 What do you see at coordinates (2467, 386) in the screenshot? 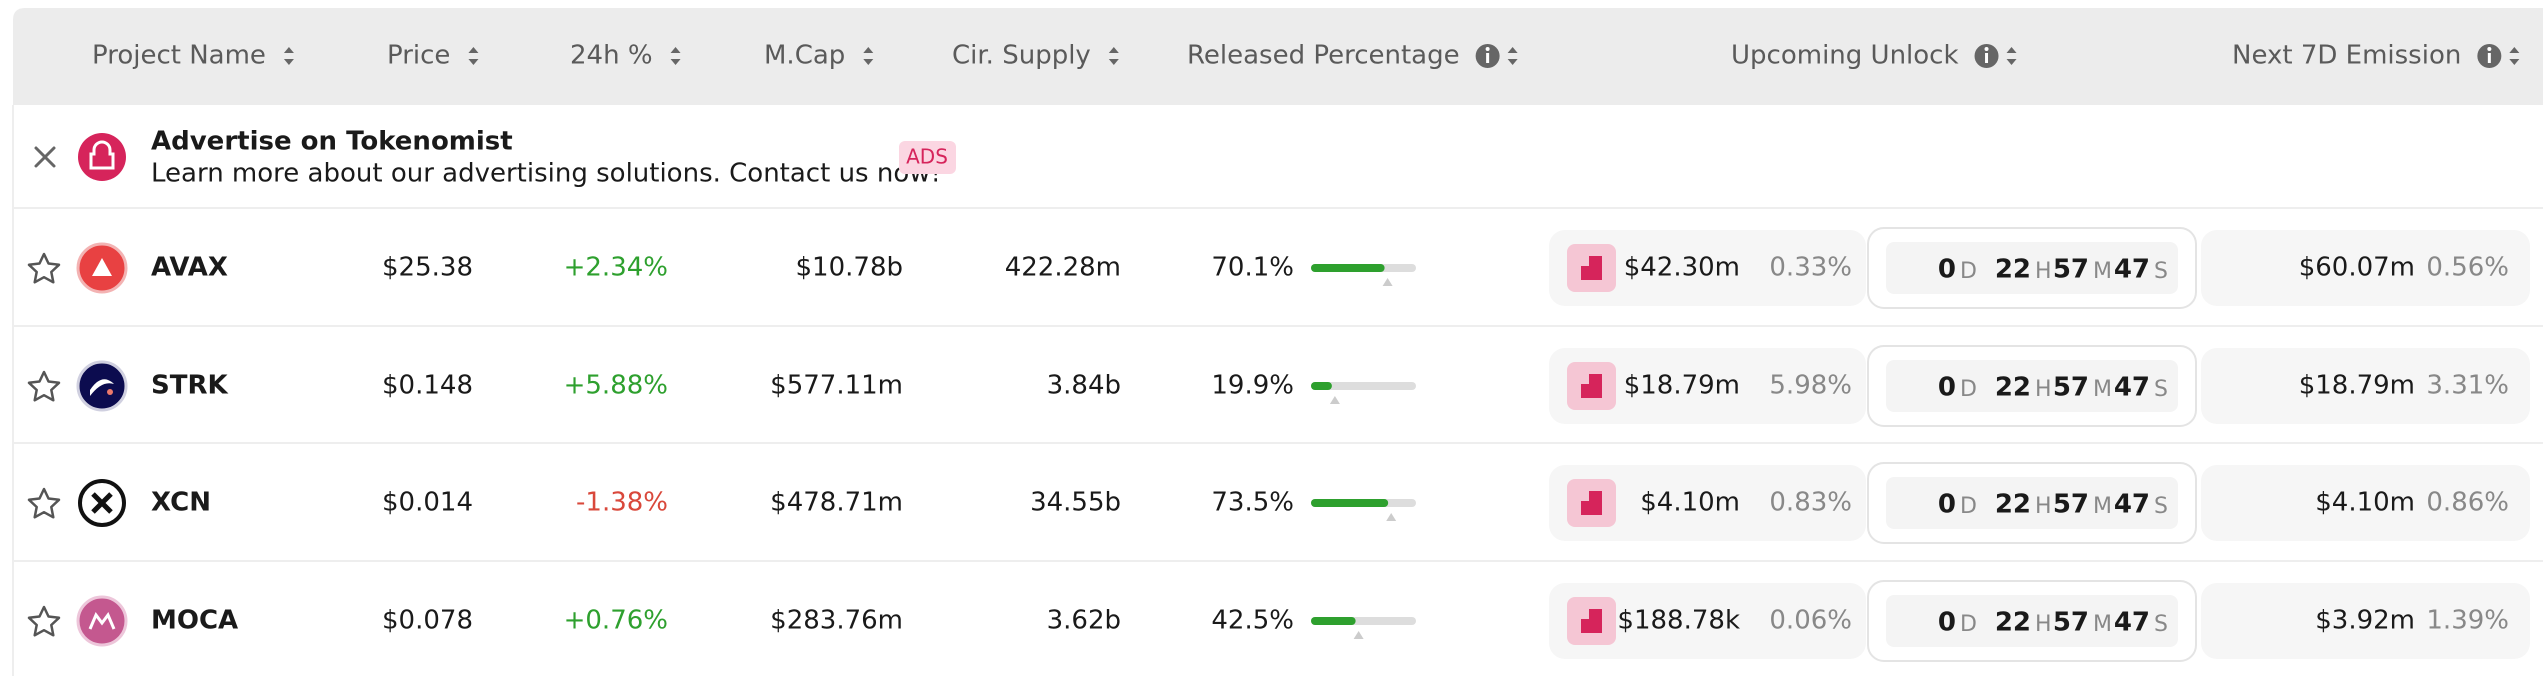
I see `emission-percent: 3.31%` at bounding box center [2467, 386].